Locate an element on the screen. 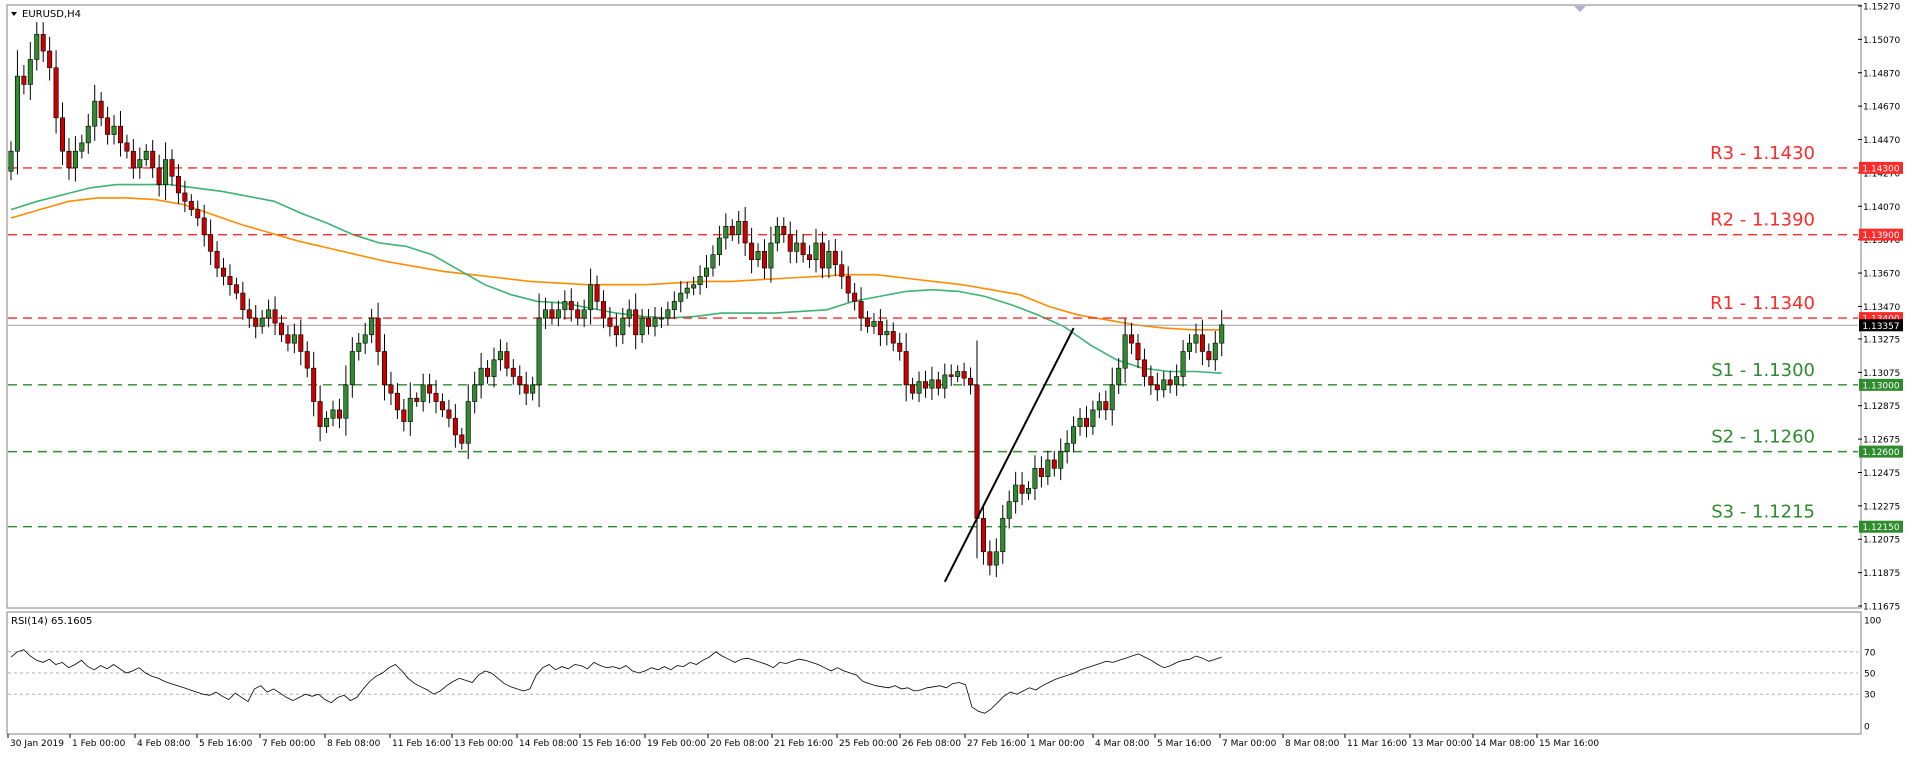  ma-slow-line is located at coordinates (616, 264).